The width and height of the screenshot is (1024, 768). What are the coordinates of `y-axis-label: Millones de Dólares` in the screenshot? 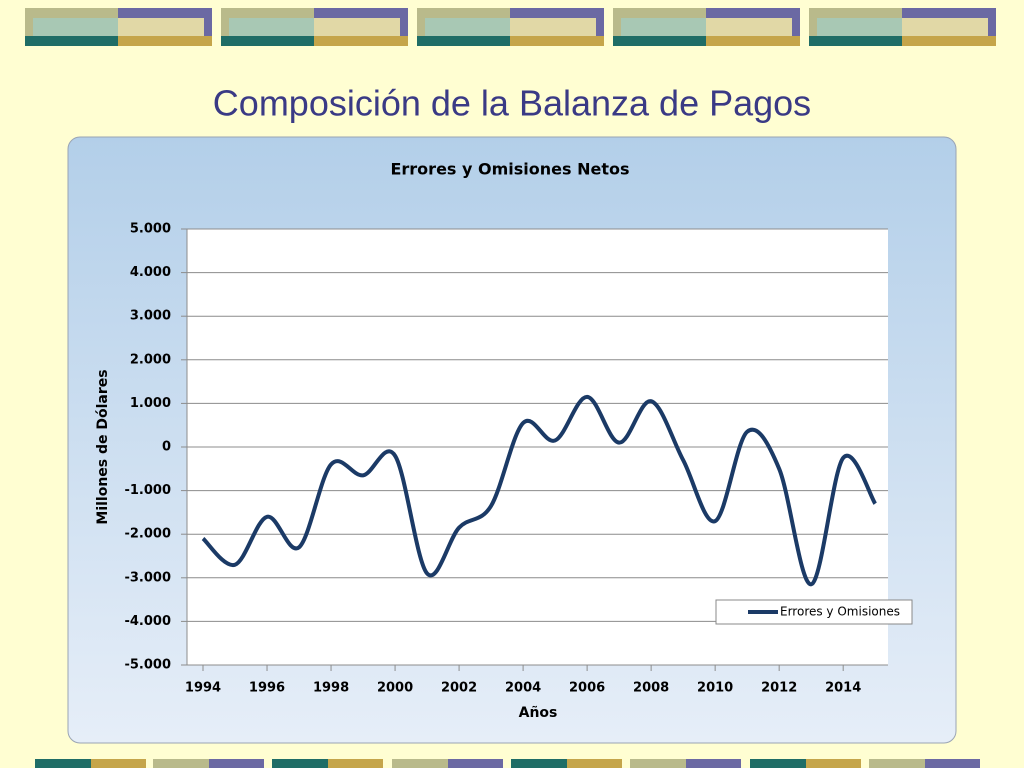 It's located at (103, 446).